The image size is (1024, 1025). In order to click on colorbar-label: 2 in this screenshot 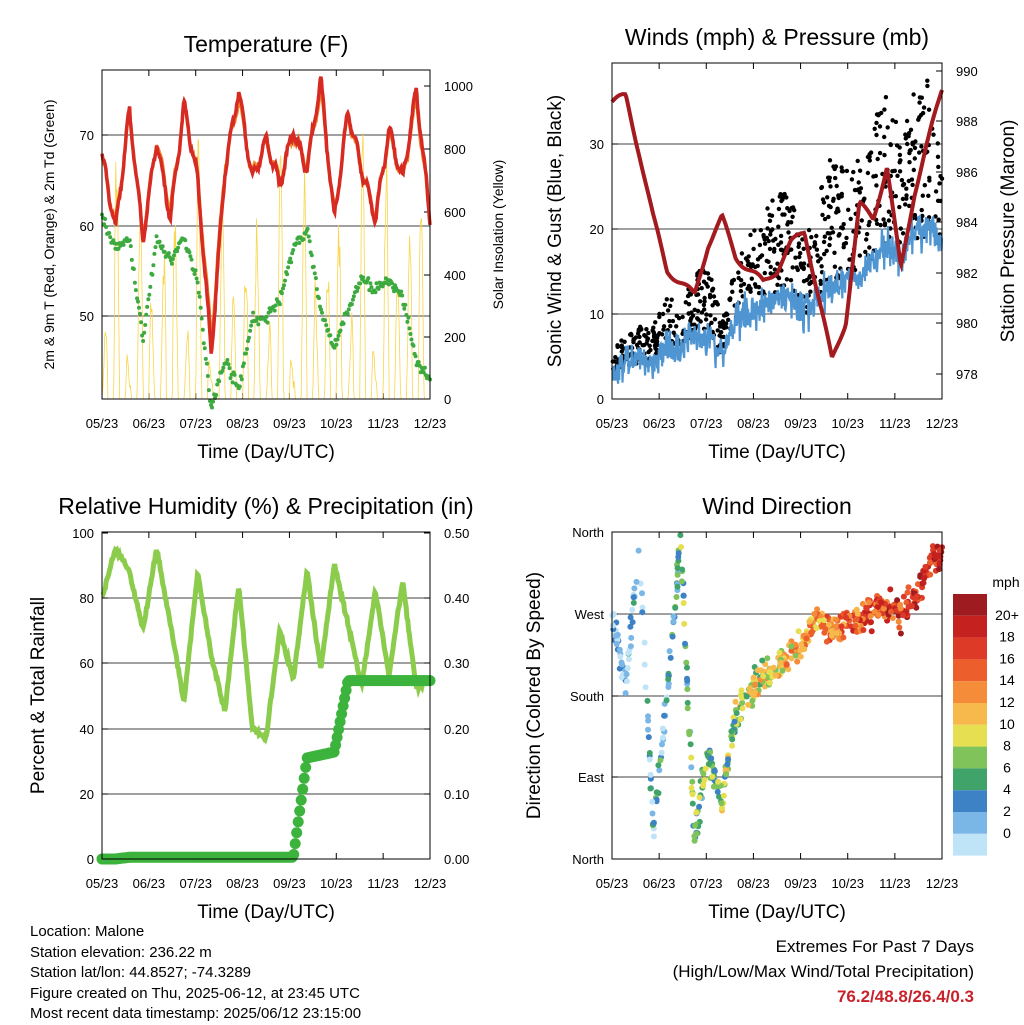, I will do `click(1007, 811)`.